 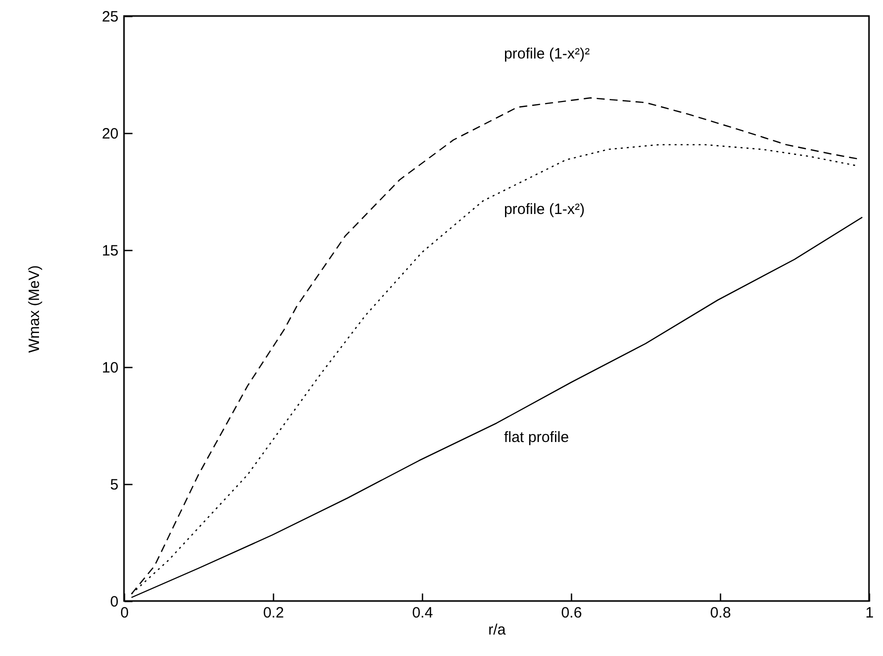 What do you see at coordinates (536, 437) in the screenshot?
I see `annotation: flat profile` at bounding box center [536, 437].